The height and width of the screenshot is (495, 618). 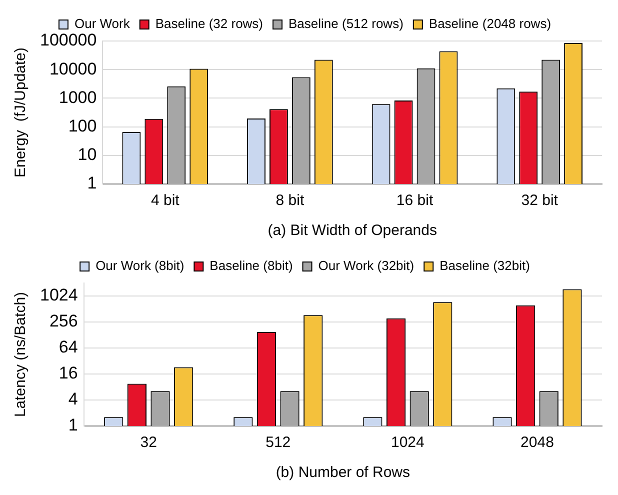 I want to click on x-tick-label: 2048, so click(x=537, y=443).